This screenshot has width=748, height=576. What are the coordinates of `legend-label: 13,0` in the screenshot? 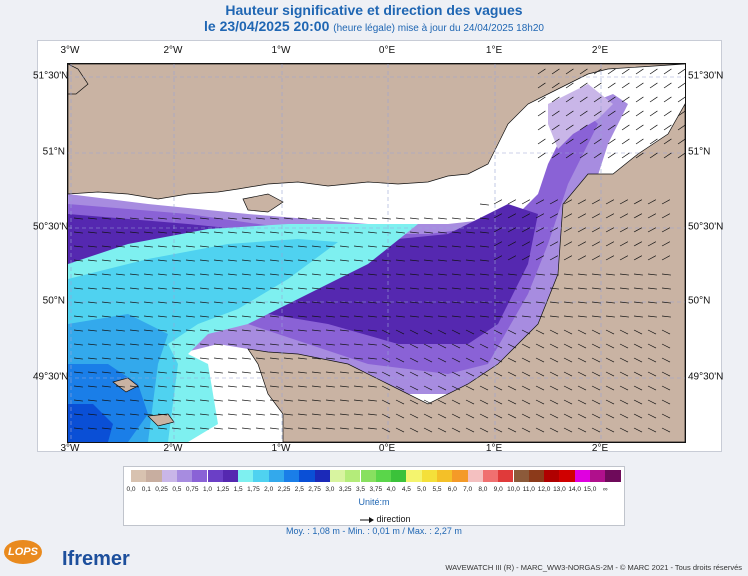 It's located at (559, 489).